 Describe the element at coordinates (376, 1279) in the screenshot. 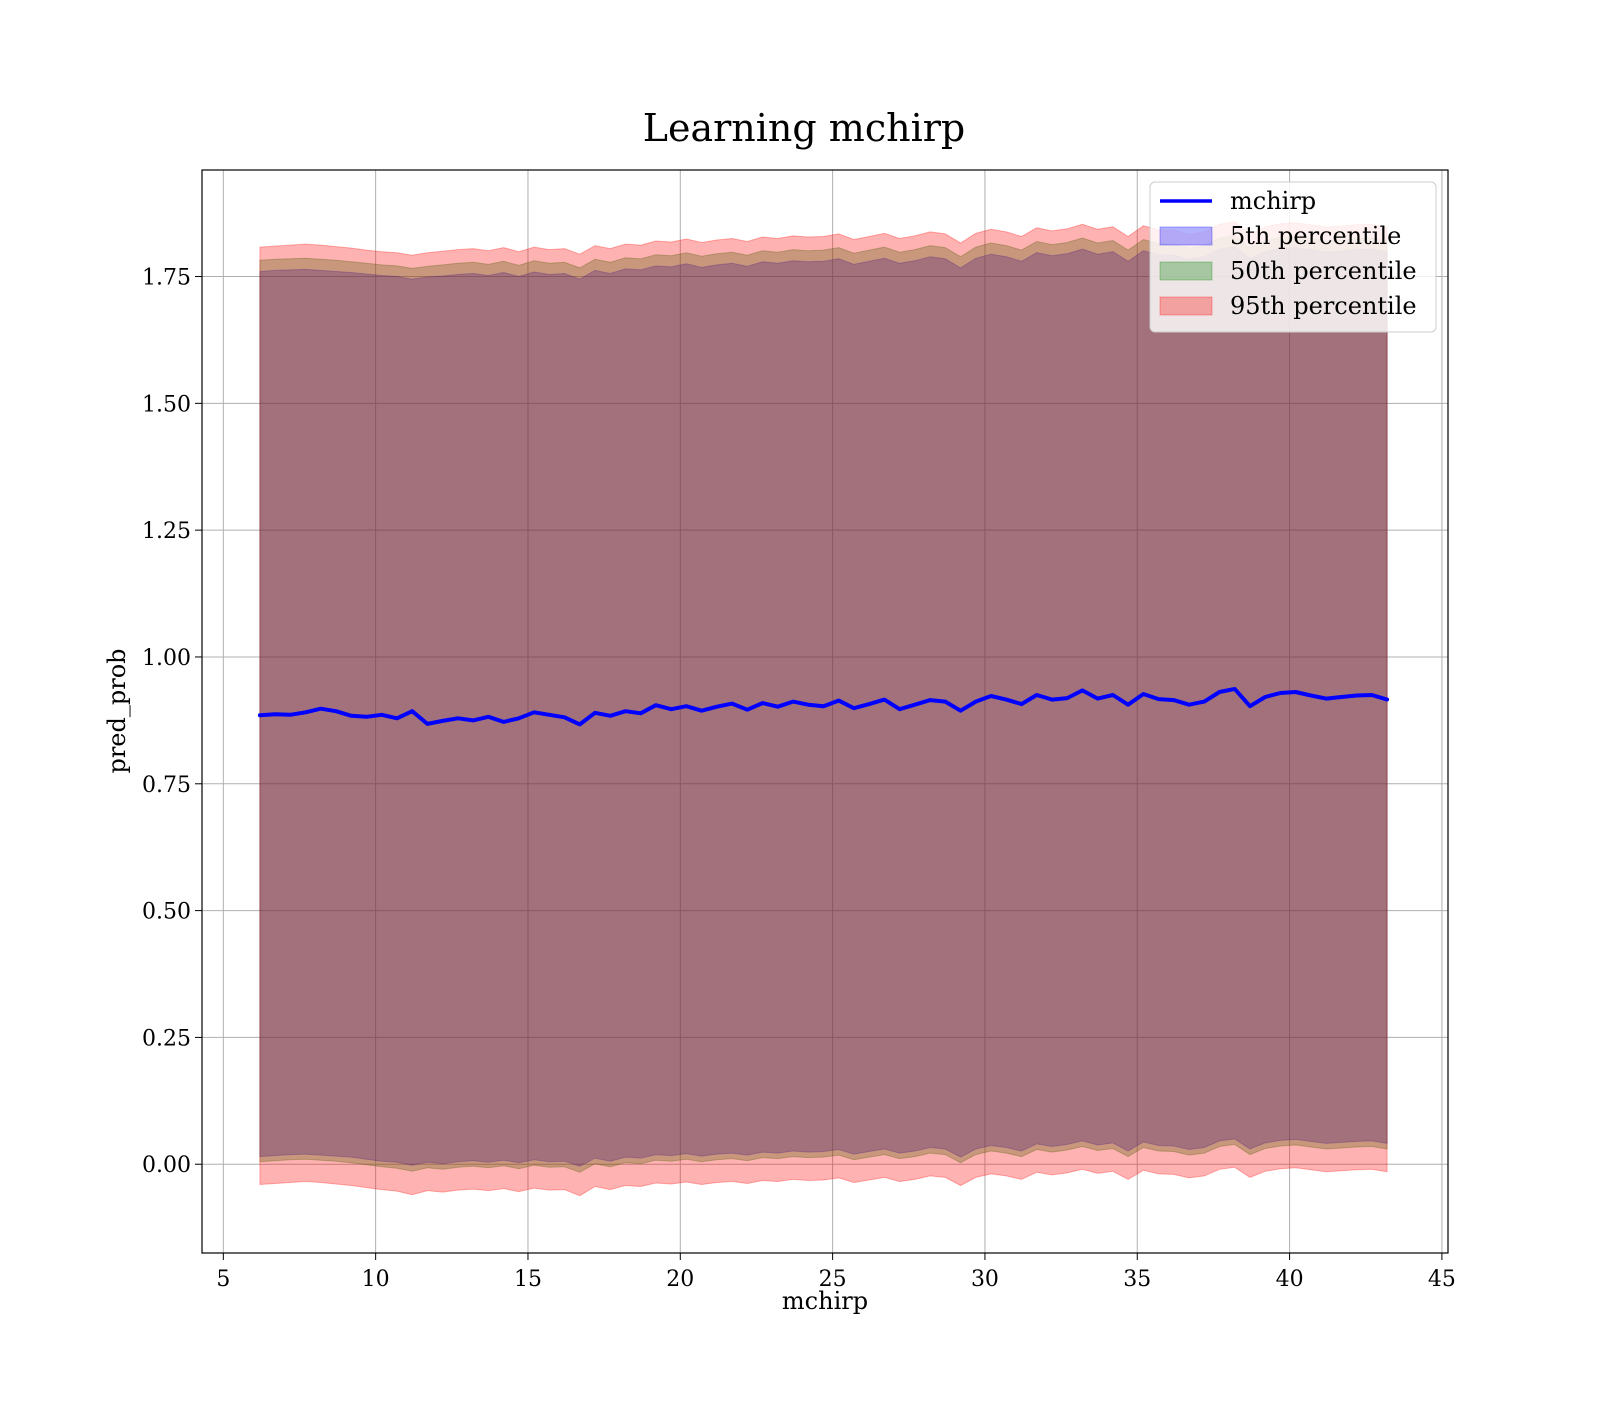

I see `x-tick-label: 10` at that location.